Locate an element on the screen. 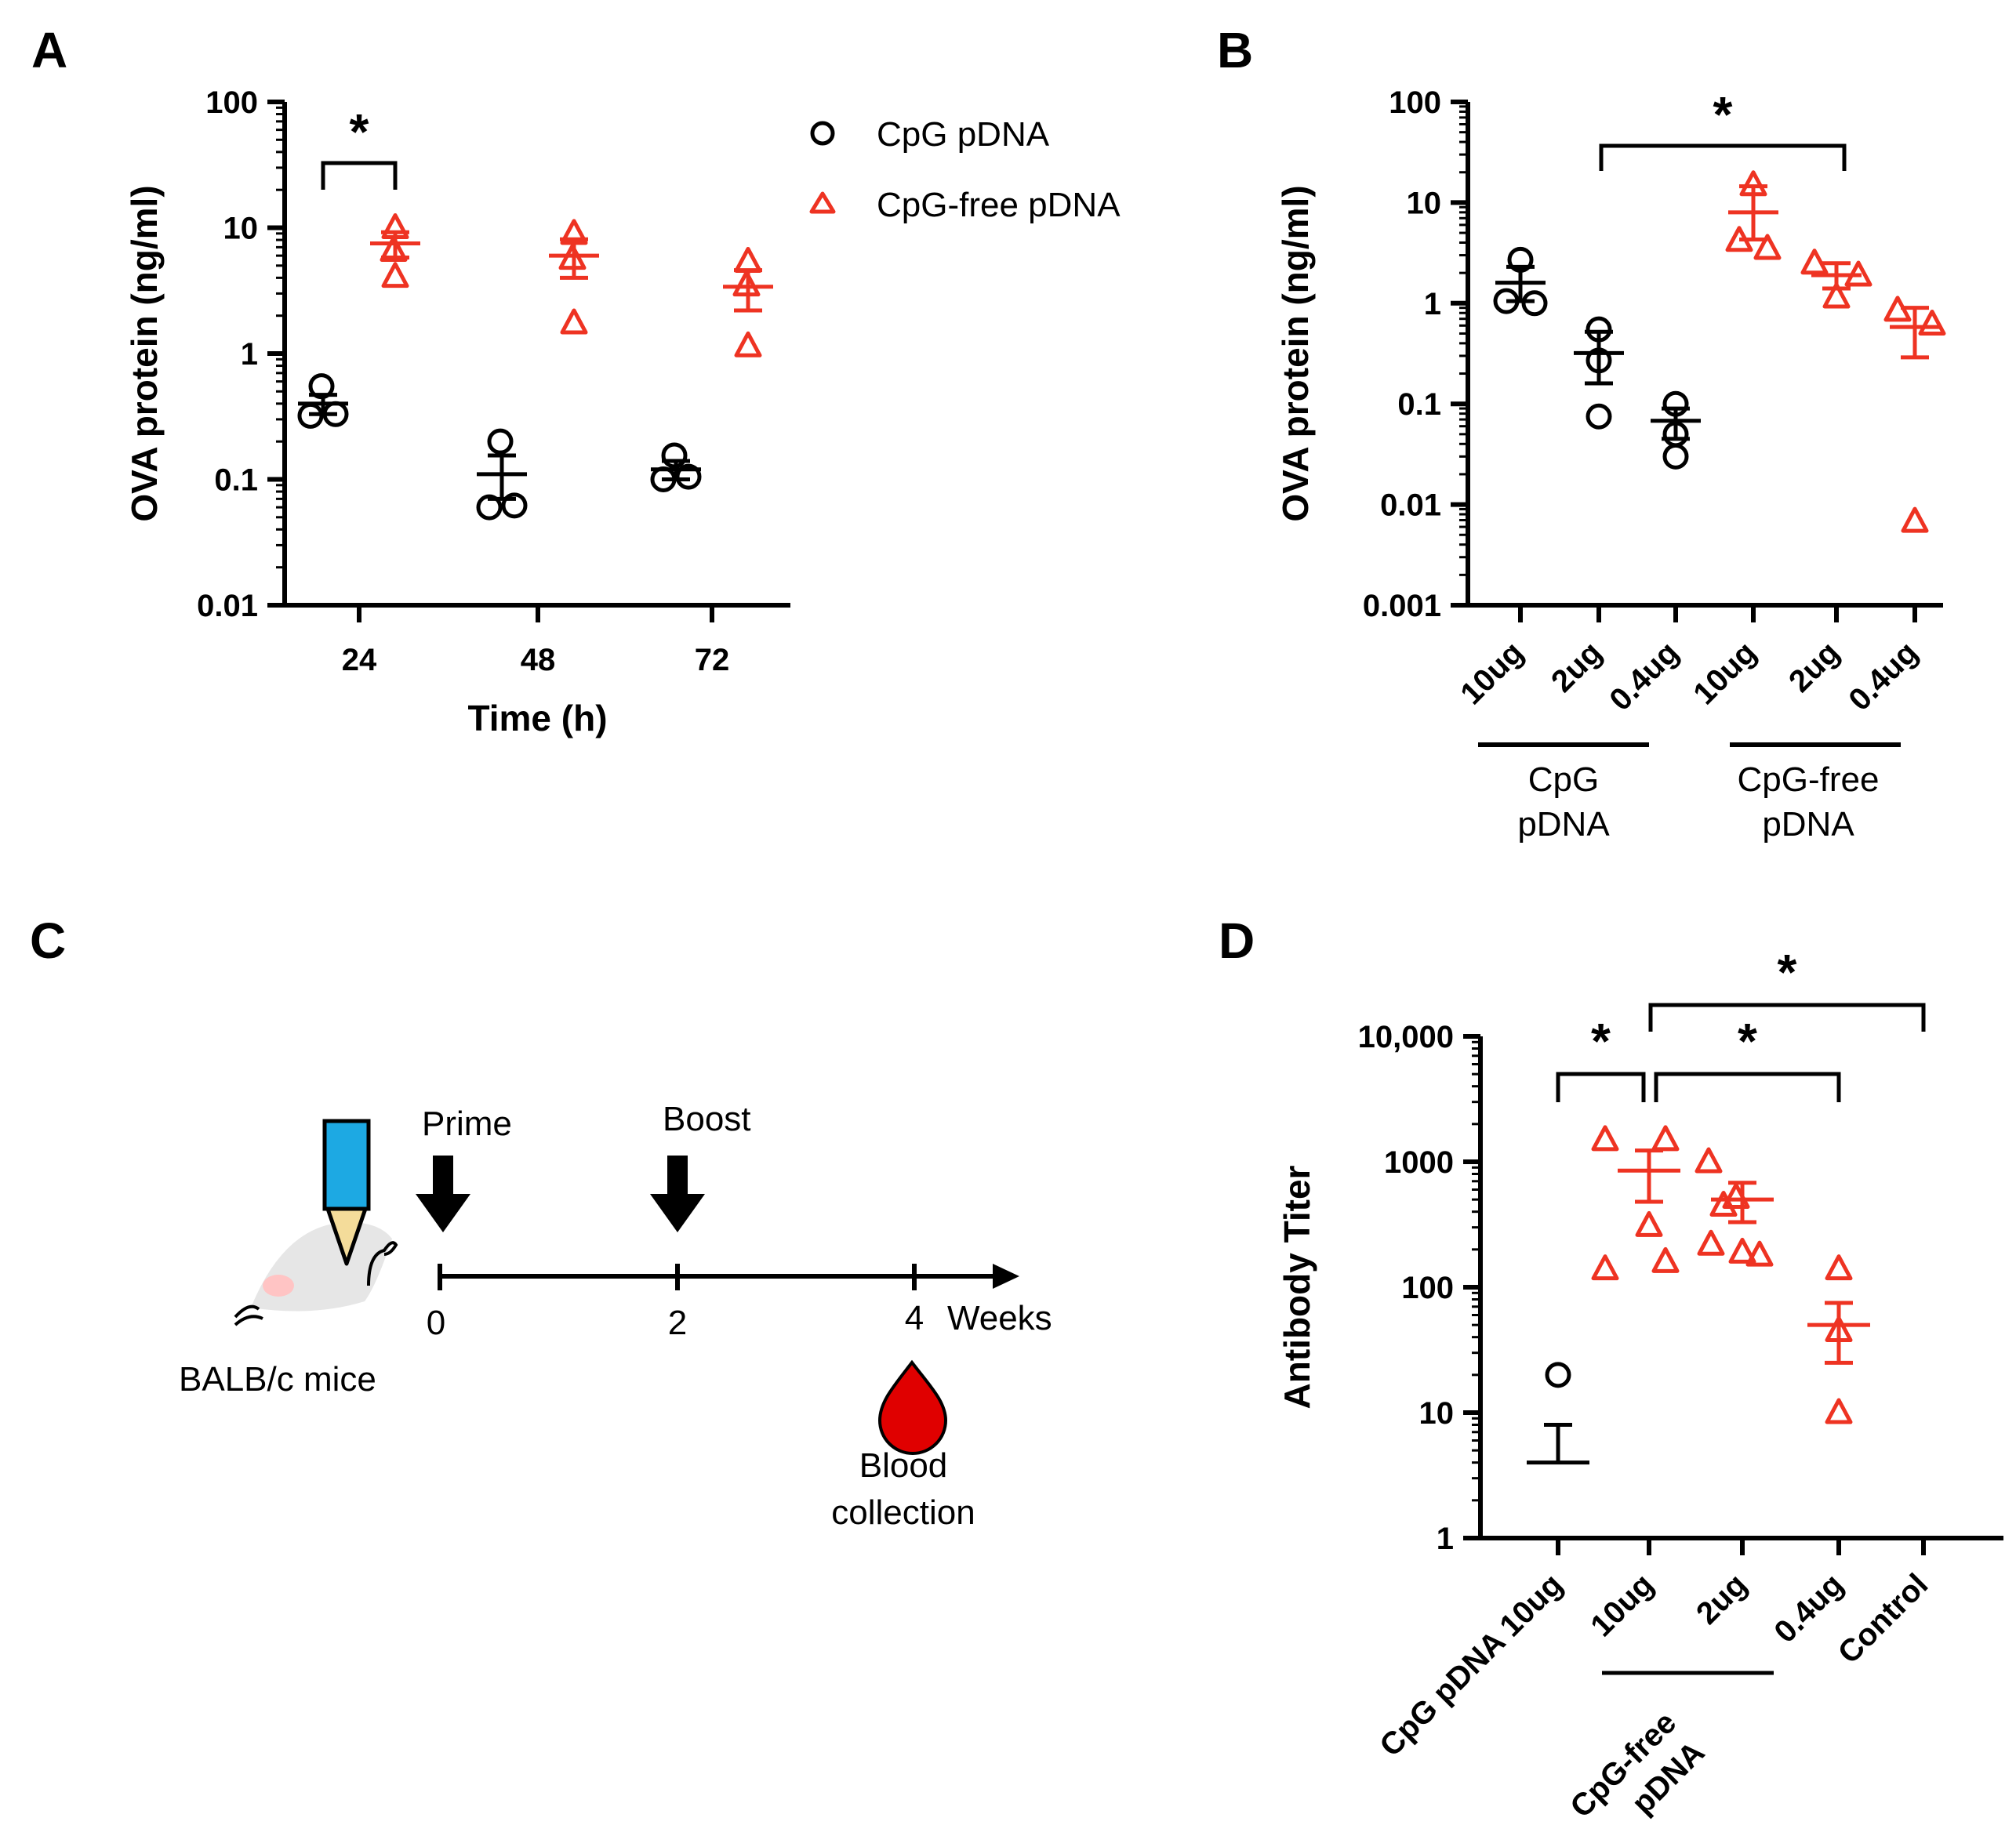 This screenshot has height=1825, width=2016. y-tick-label: 10,000 is located at coordinates (1406, 1037).